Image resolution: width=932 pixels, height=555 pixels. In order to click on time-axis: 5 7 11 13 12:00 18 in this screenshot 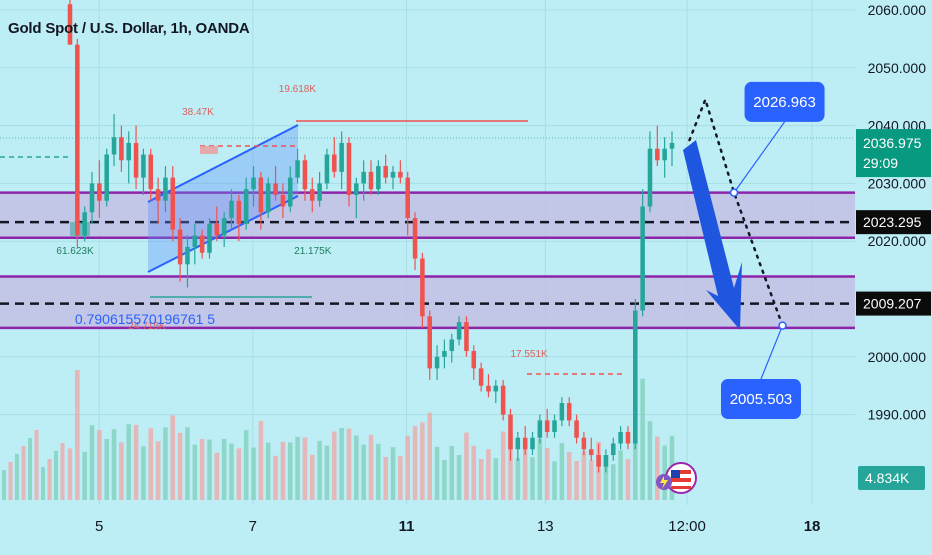, I will do `click(466, 527)`.